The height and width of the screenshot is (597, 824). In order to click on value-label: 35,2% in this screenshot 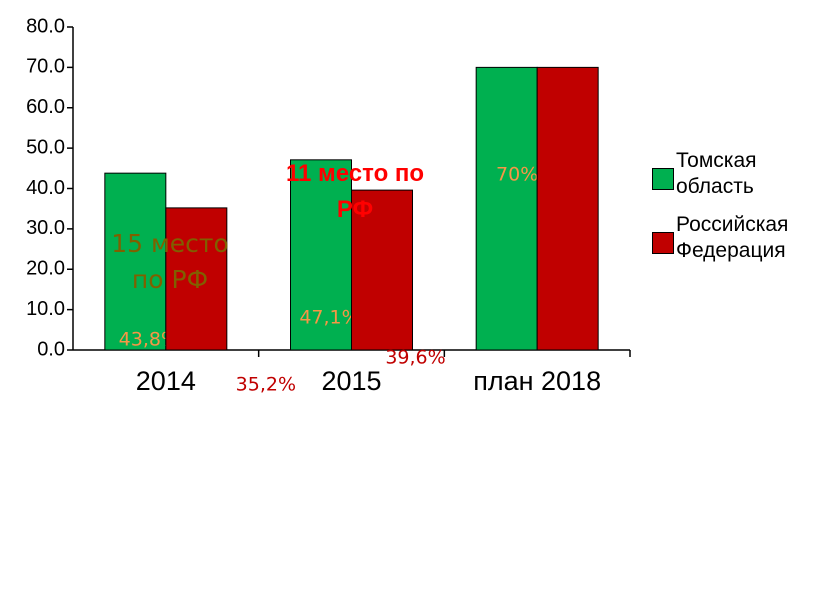, I will do `click(266, 385)`.